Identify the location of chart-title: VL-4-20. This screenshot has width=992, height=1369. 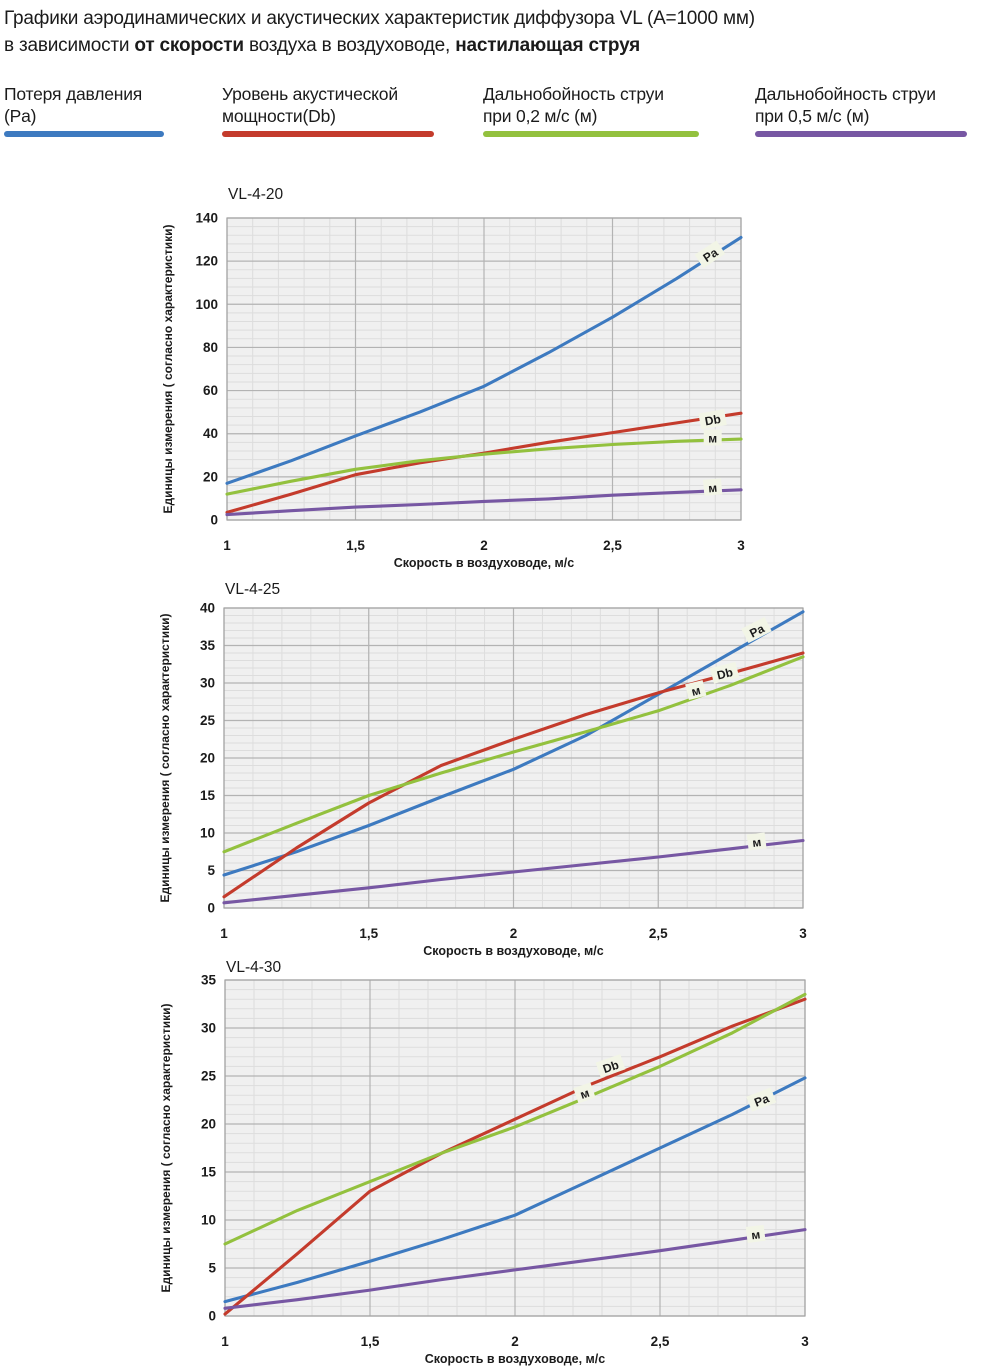
(256, 194).